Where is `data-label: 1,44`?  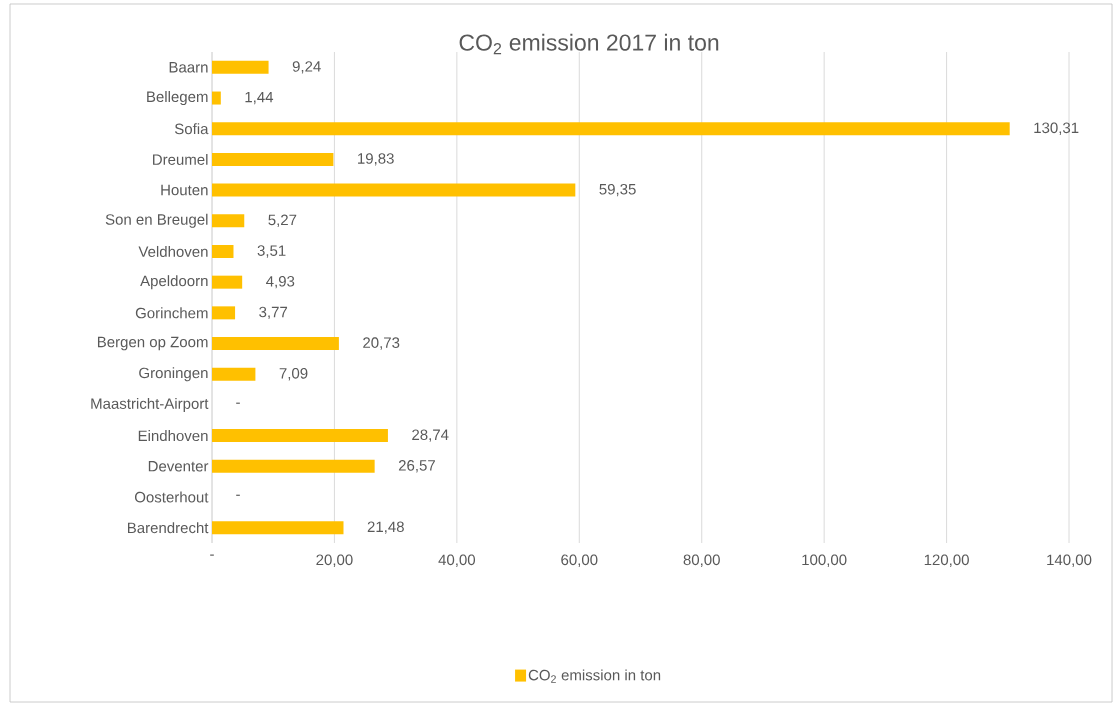
data-label: 1,44 is located at coordinates (259, 98).